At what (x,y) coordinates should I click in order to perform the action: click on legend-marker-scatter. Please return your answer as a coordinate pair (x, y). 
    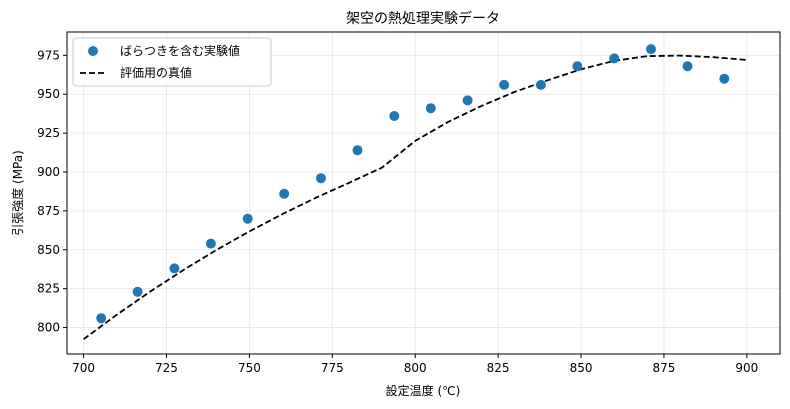
    Looking at the image, I should click on (93, 51).